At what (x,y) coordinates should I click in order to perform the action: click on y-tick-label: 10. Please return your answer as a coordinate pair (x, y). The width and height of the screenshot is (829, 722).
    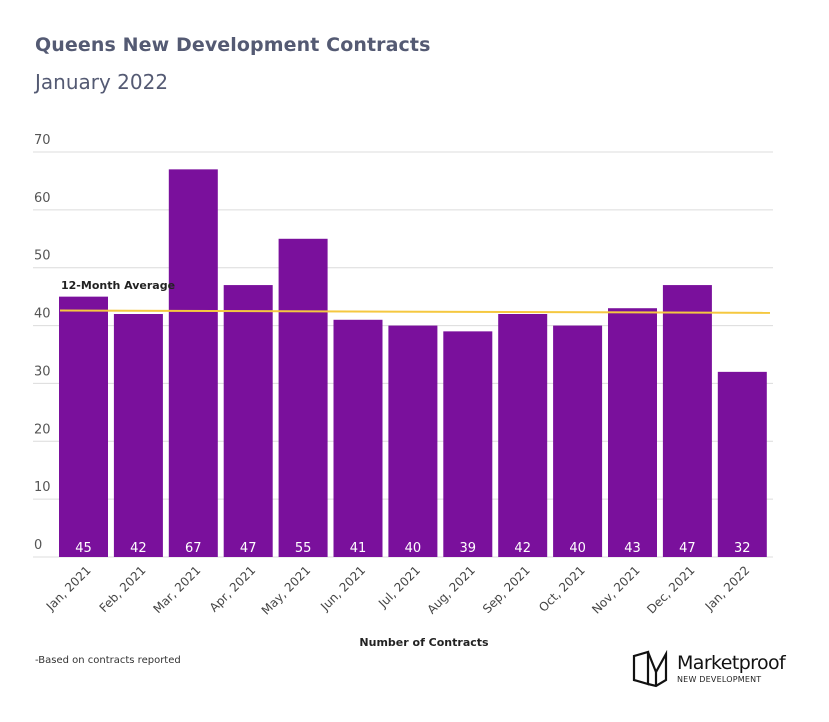
    Looking at the image, I should click on (42, 487).